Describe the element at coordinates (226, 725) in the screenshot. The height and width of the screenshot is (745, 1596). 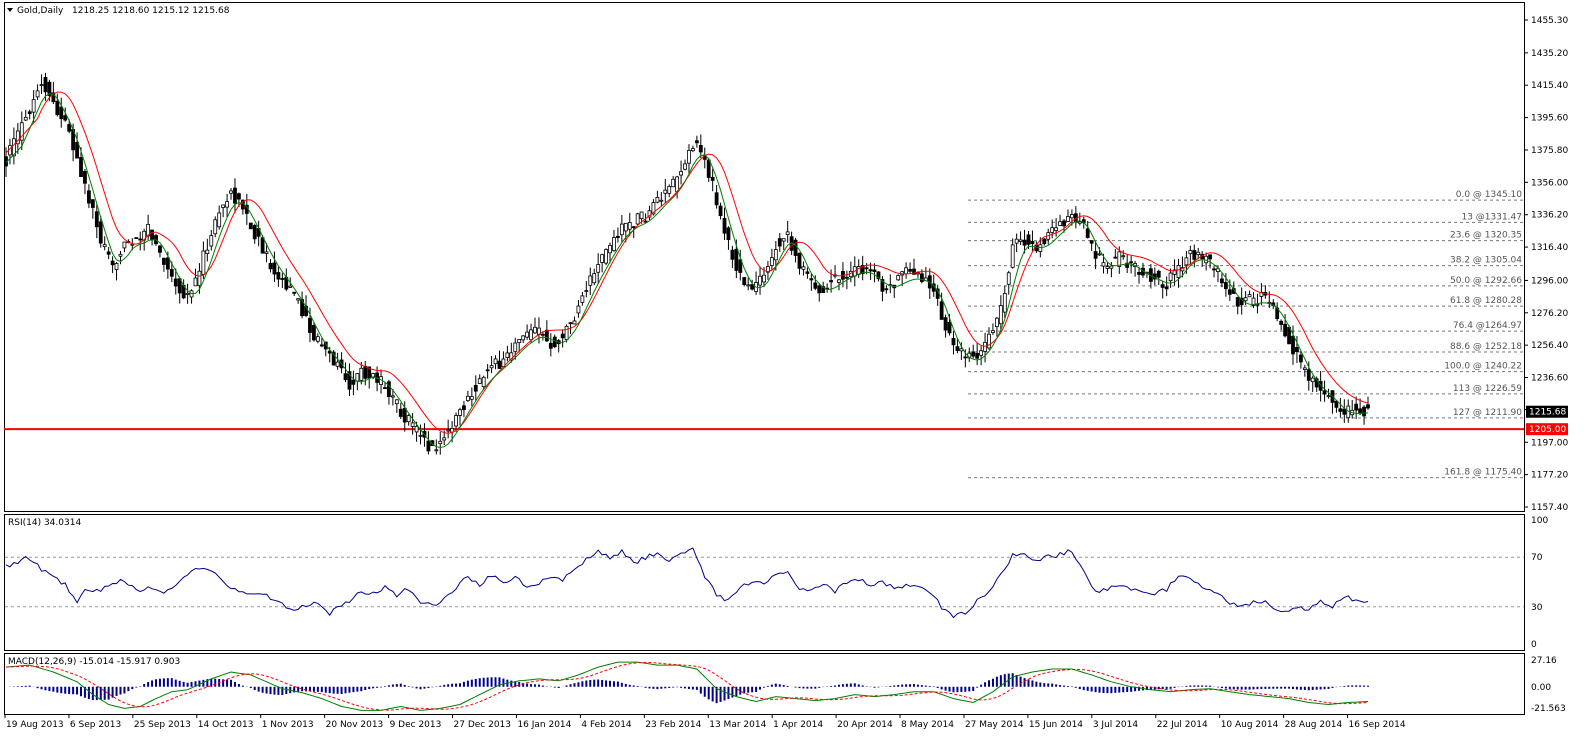
I see `time-tick-label: 14 Oct 2013` at that location.